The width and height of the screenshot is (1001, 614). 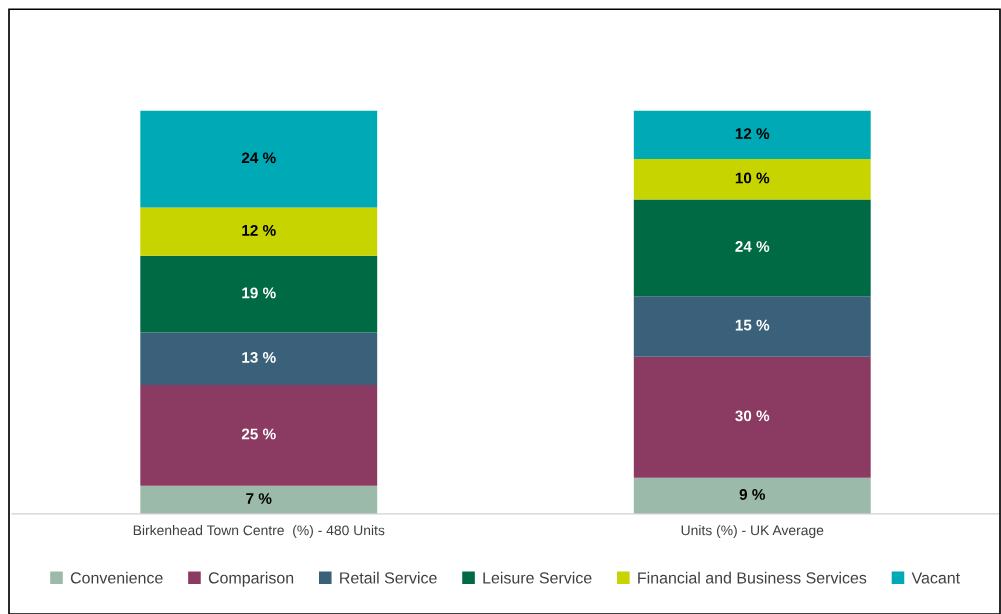 I want to click on data-label: 13 %, so click(x=259, y=357).